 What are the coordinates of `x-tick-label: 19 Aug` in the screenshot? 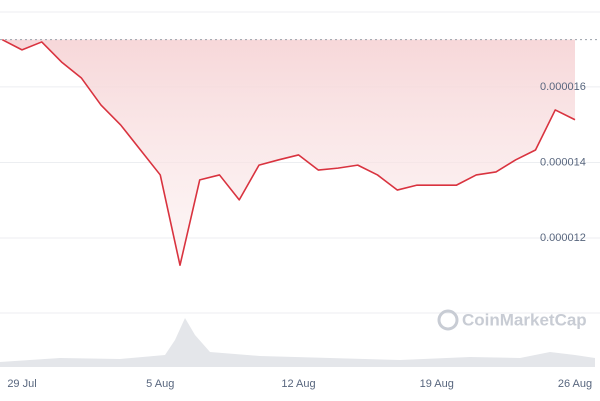 It's located at (437, 384).